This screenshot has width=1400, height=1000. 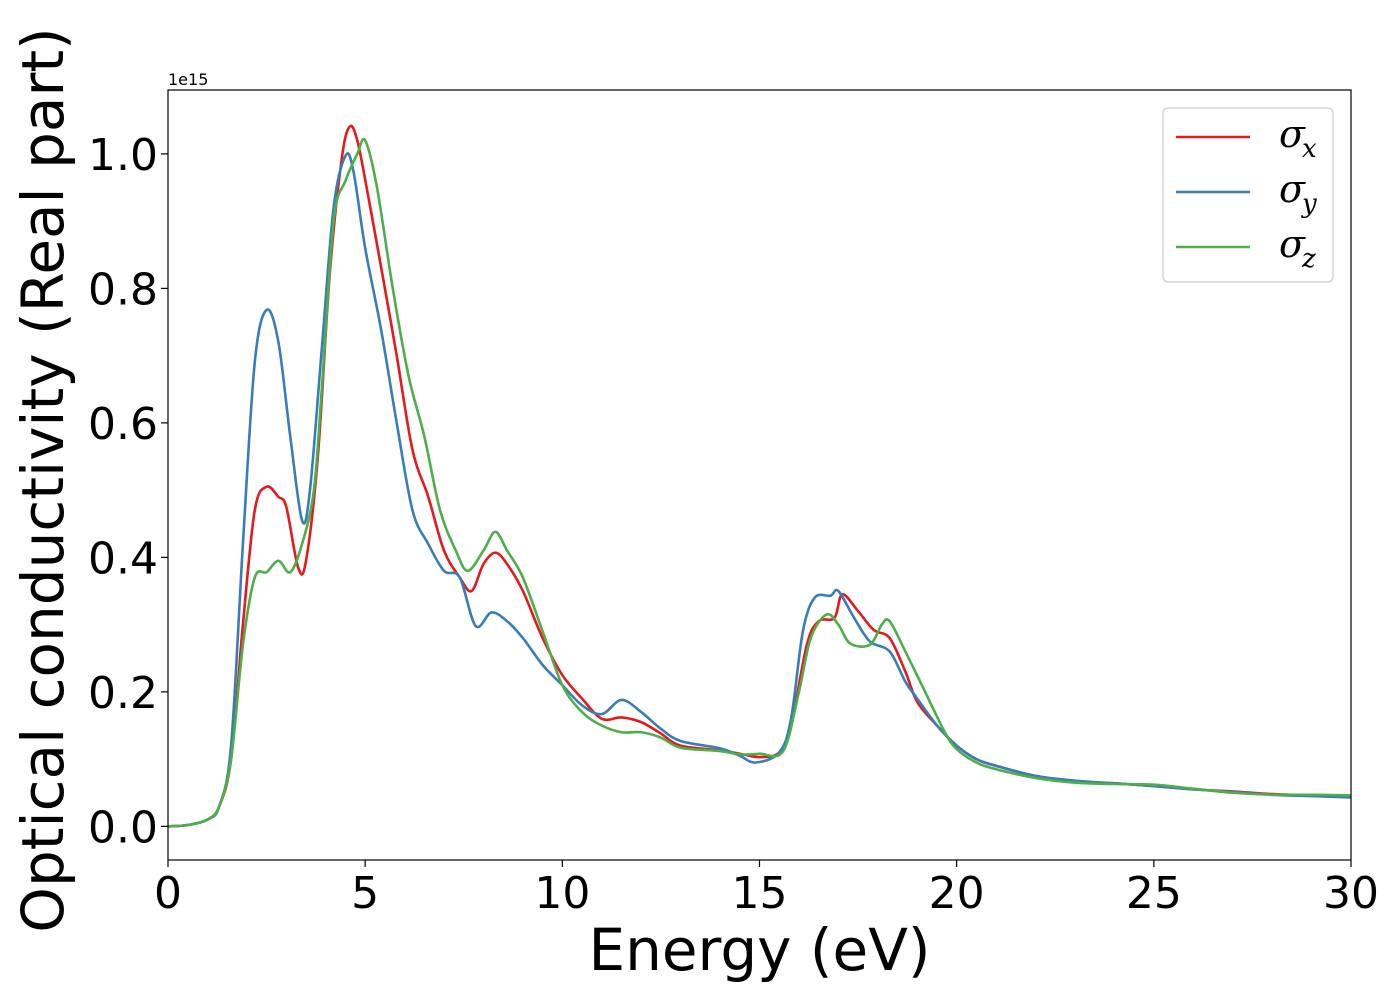 What do you see at coordinates (957, 893) in the screenshot?
I see `x-tick-label: 20` at bounding box center [957, 893].